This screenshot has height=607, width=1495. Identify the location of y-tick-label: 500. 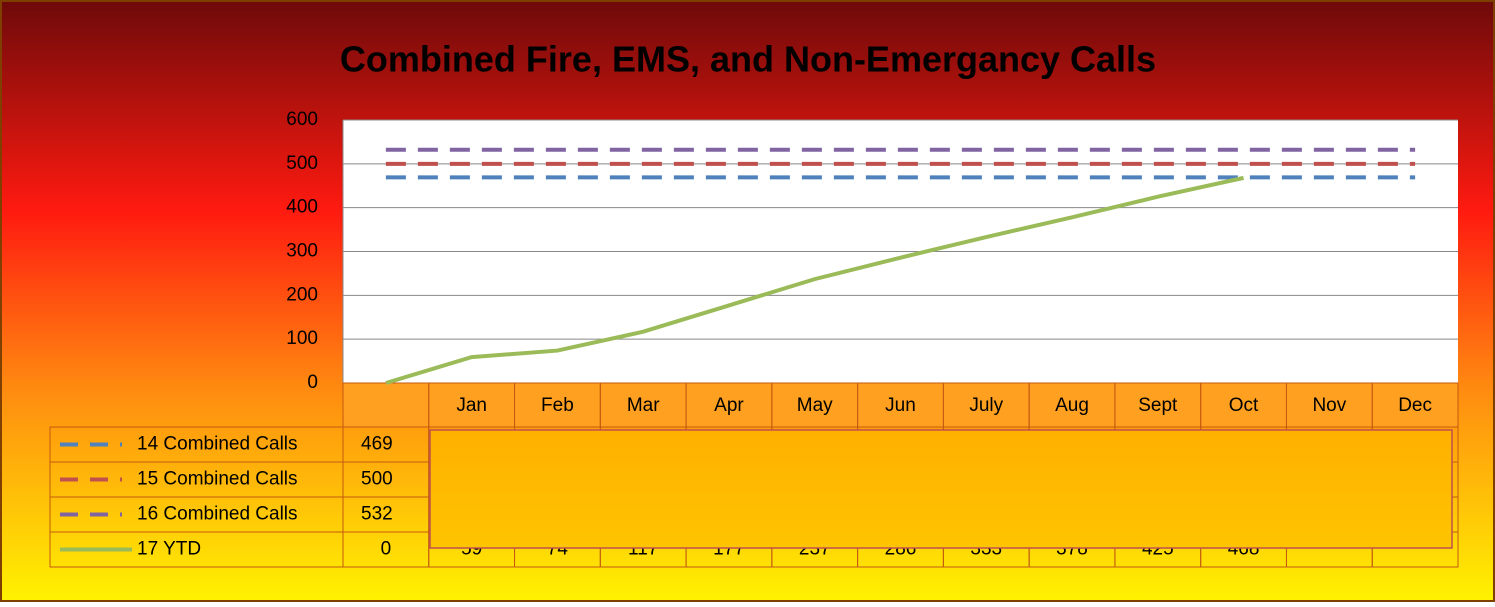
(302, 163).